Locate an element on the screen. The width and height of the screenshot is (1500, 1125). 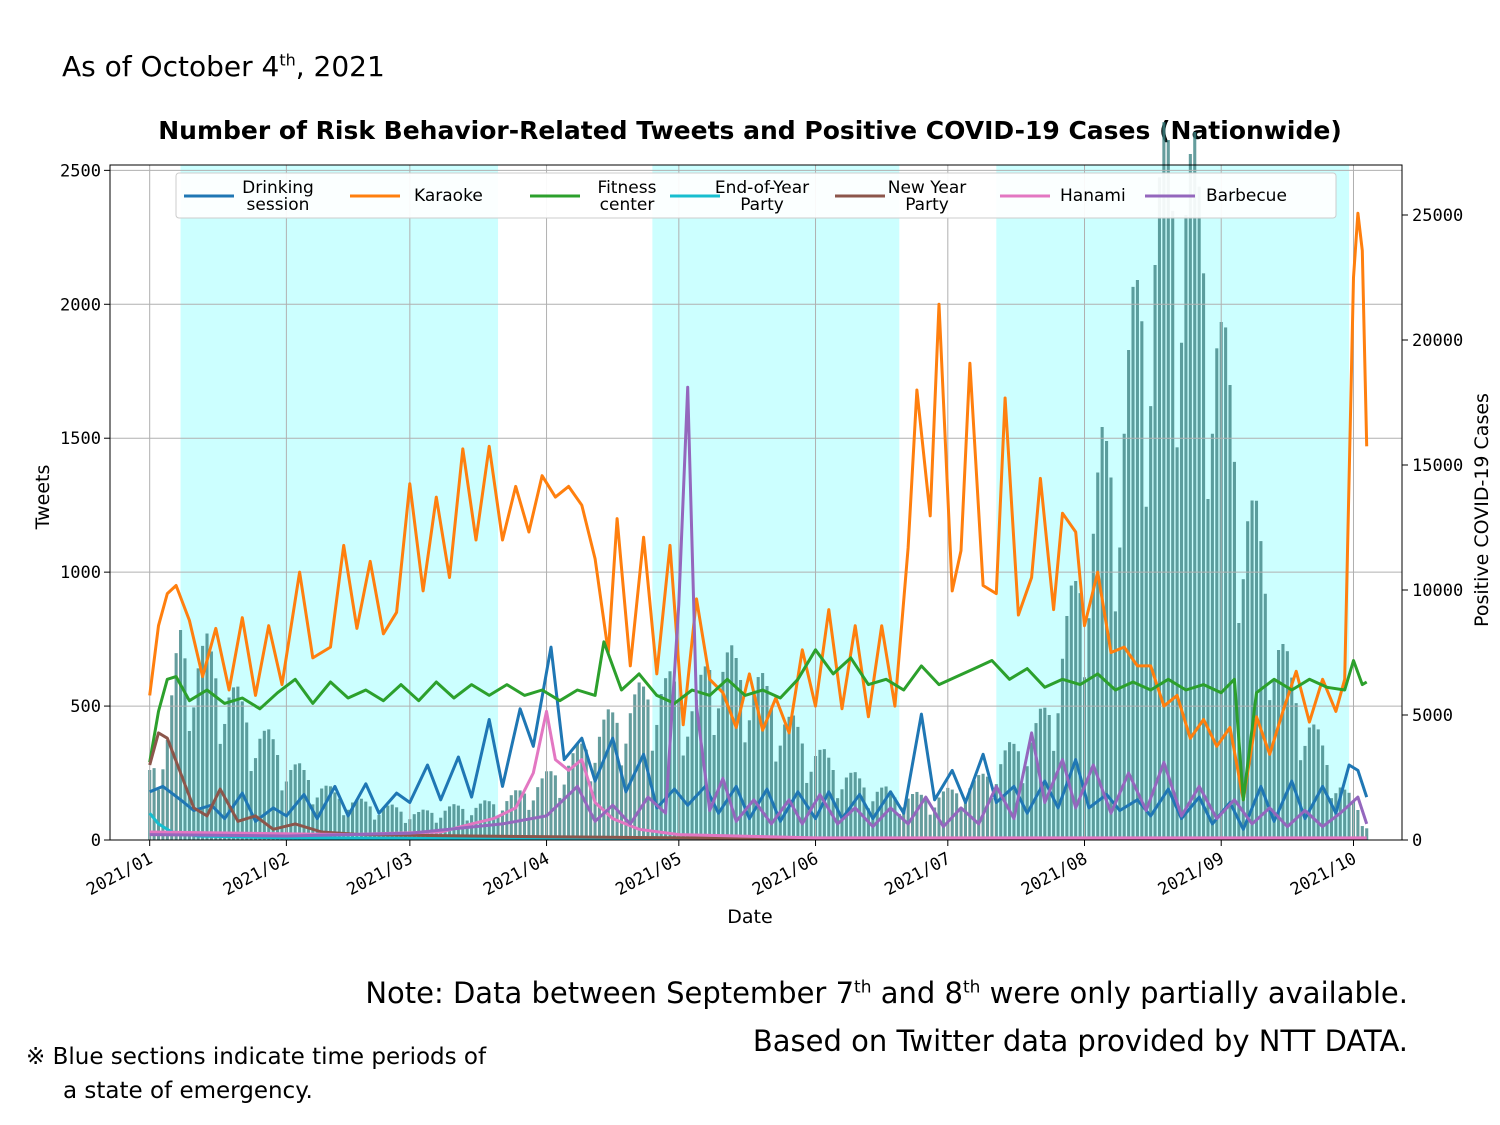
series-line-drinking-session is located at coordinates (759, 738).